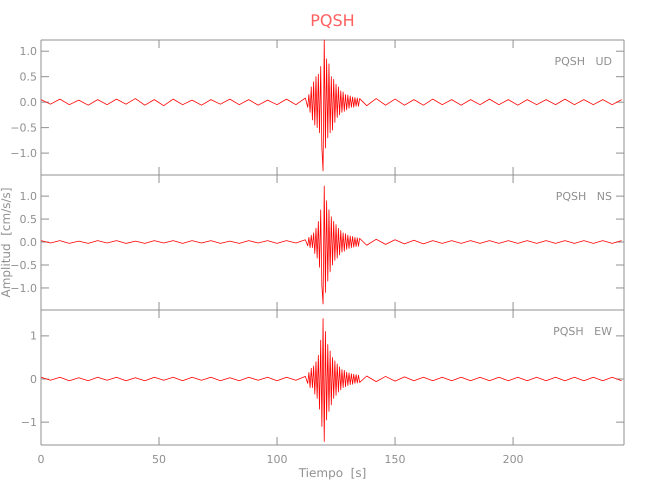  Describe the element at coordinates (332, 20) in the screenshot. I see `chart-title: PQSH` at that location.